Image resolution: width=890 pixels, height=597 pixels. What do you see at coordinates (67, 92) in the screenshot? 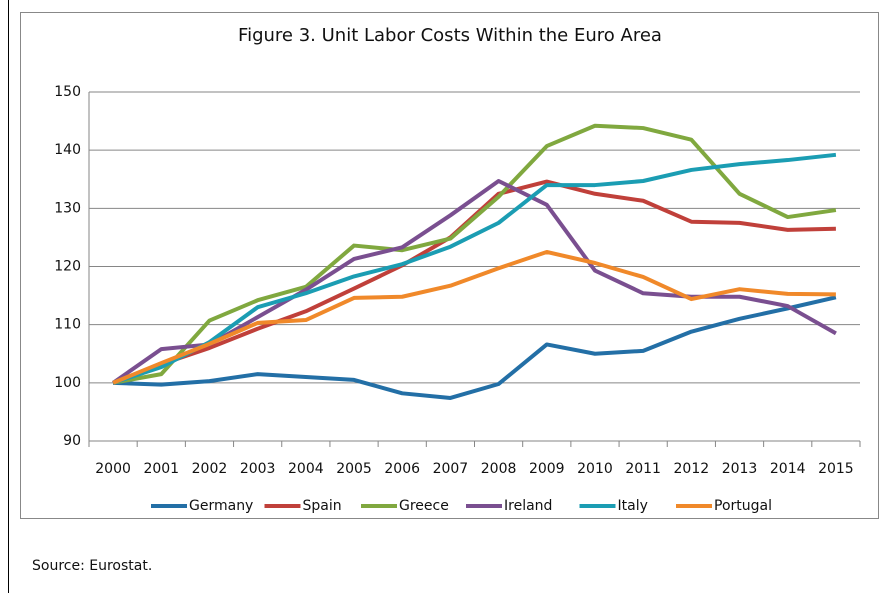
I see `y-tick-label: 150` at bounding box center [67, 92].